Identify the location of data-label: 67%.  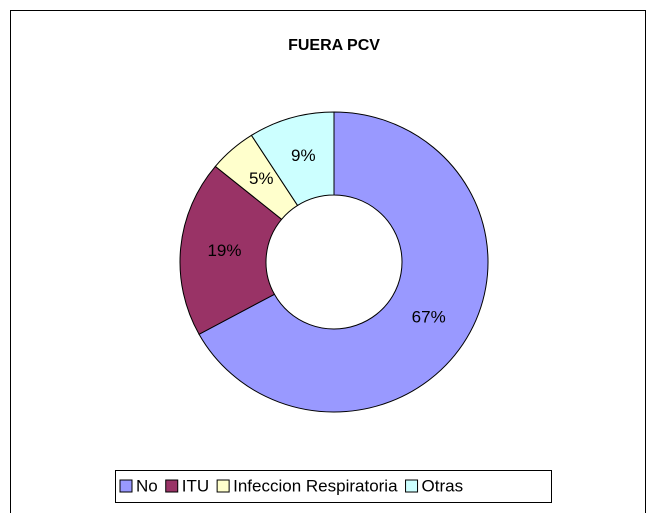
(429, 316).